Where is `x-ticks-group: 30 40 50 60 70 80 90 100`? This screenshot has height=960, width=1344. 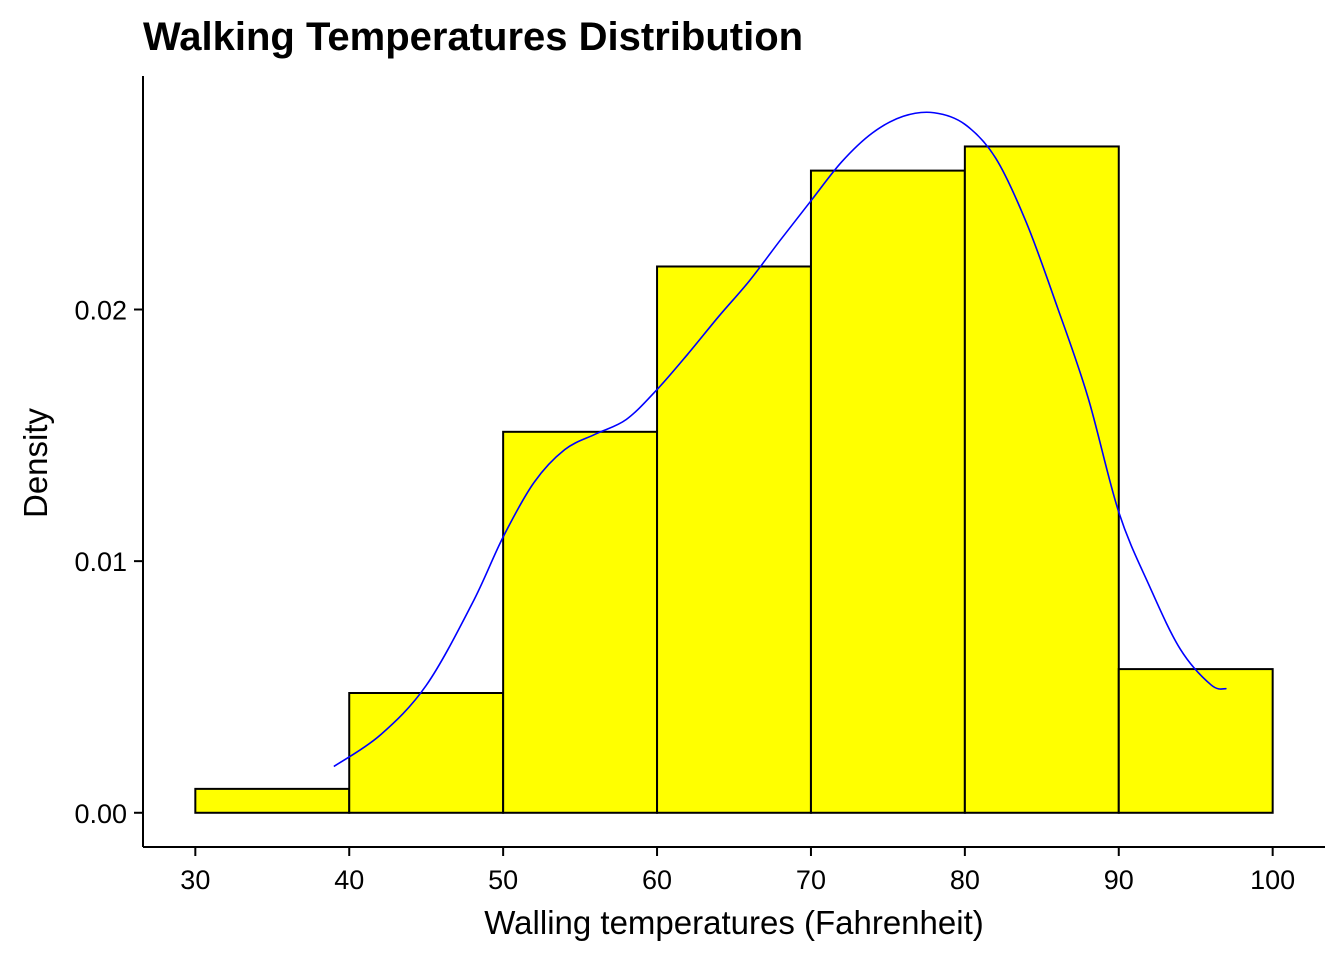
x-ticks-group: 30 40 50 60 70 80 90 100 is located at coordinates (737, 871).